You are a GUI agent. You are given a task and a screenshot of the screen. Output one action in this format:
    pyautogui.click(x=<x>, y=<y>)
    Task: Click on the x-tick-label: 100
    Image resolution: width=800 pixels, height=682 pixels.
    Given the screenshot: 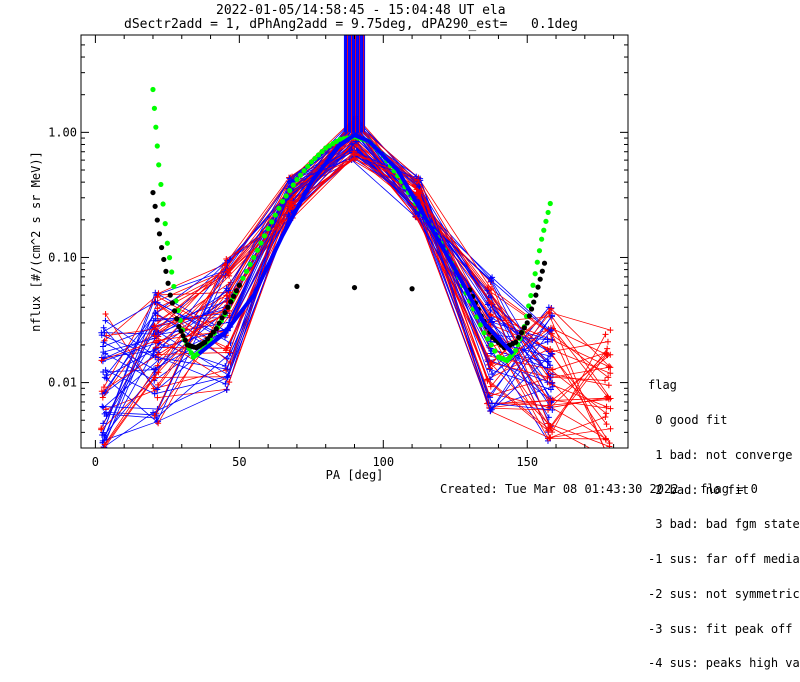 What is the action you would take?
    pyautogui.click(x=383, y=462)
    